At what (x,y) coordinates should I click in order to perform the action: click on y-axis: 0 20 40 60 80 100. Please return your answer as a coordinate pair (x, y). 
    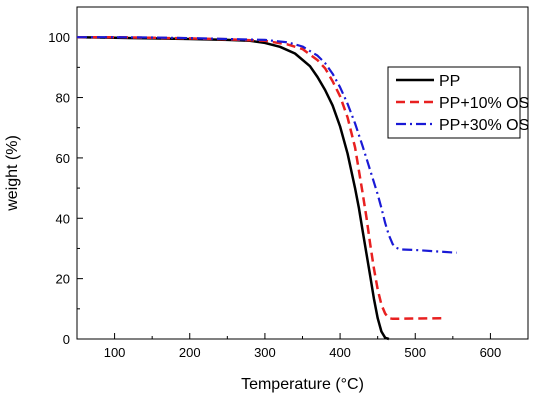
    Looking at the image, I should click on (65, 188).